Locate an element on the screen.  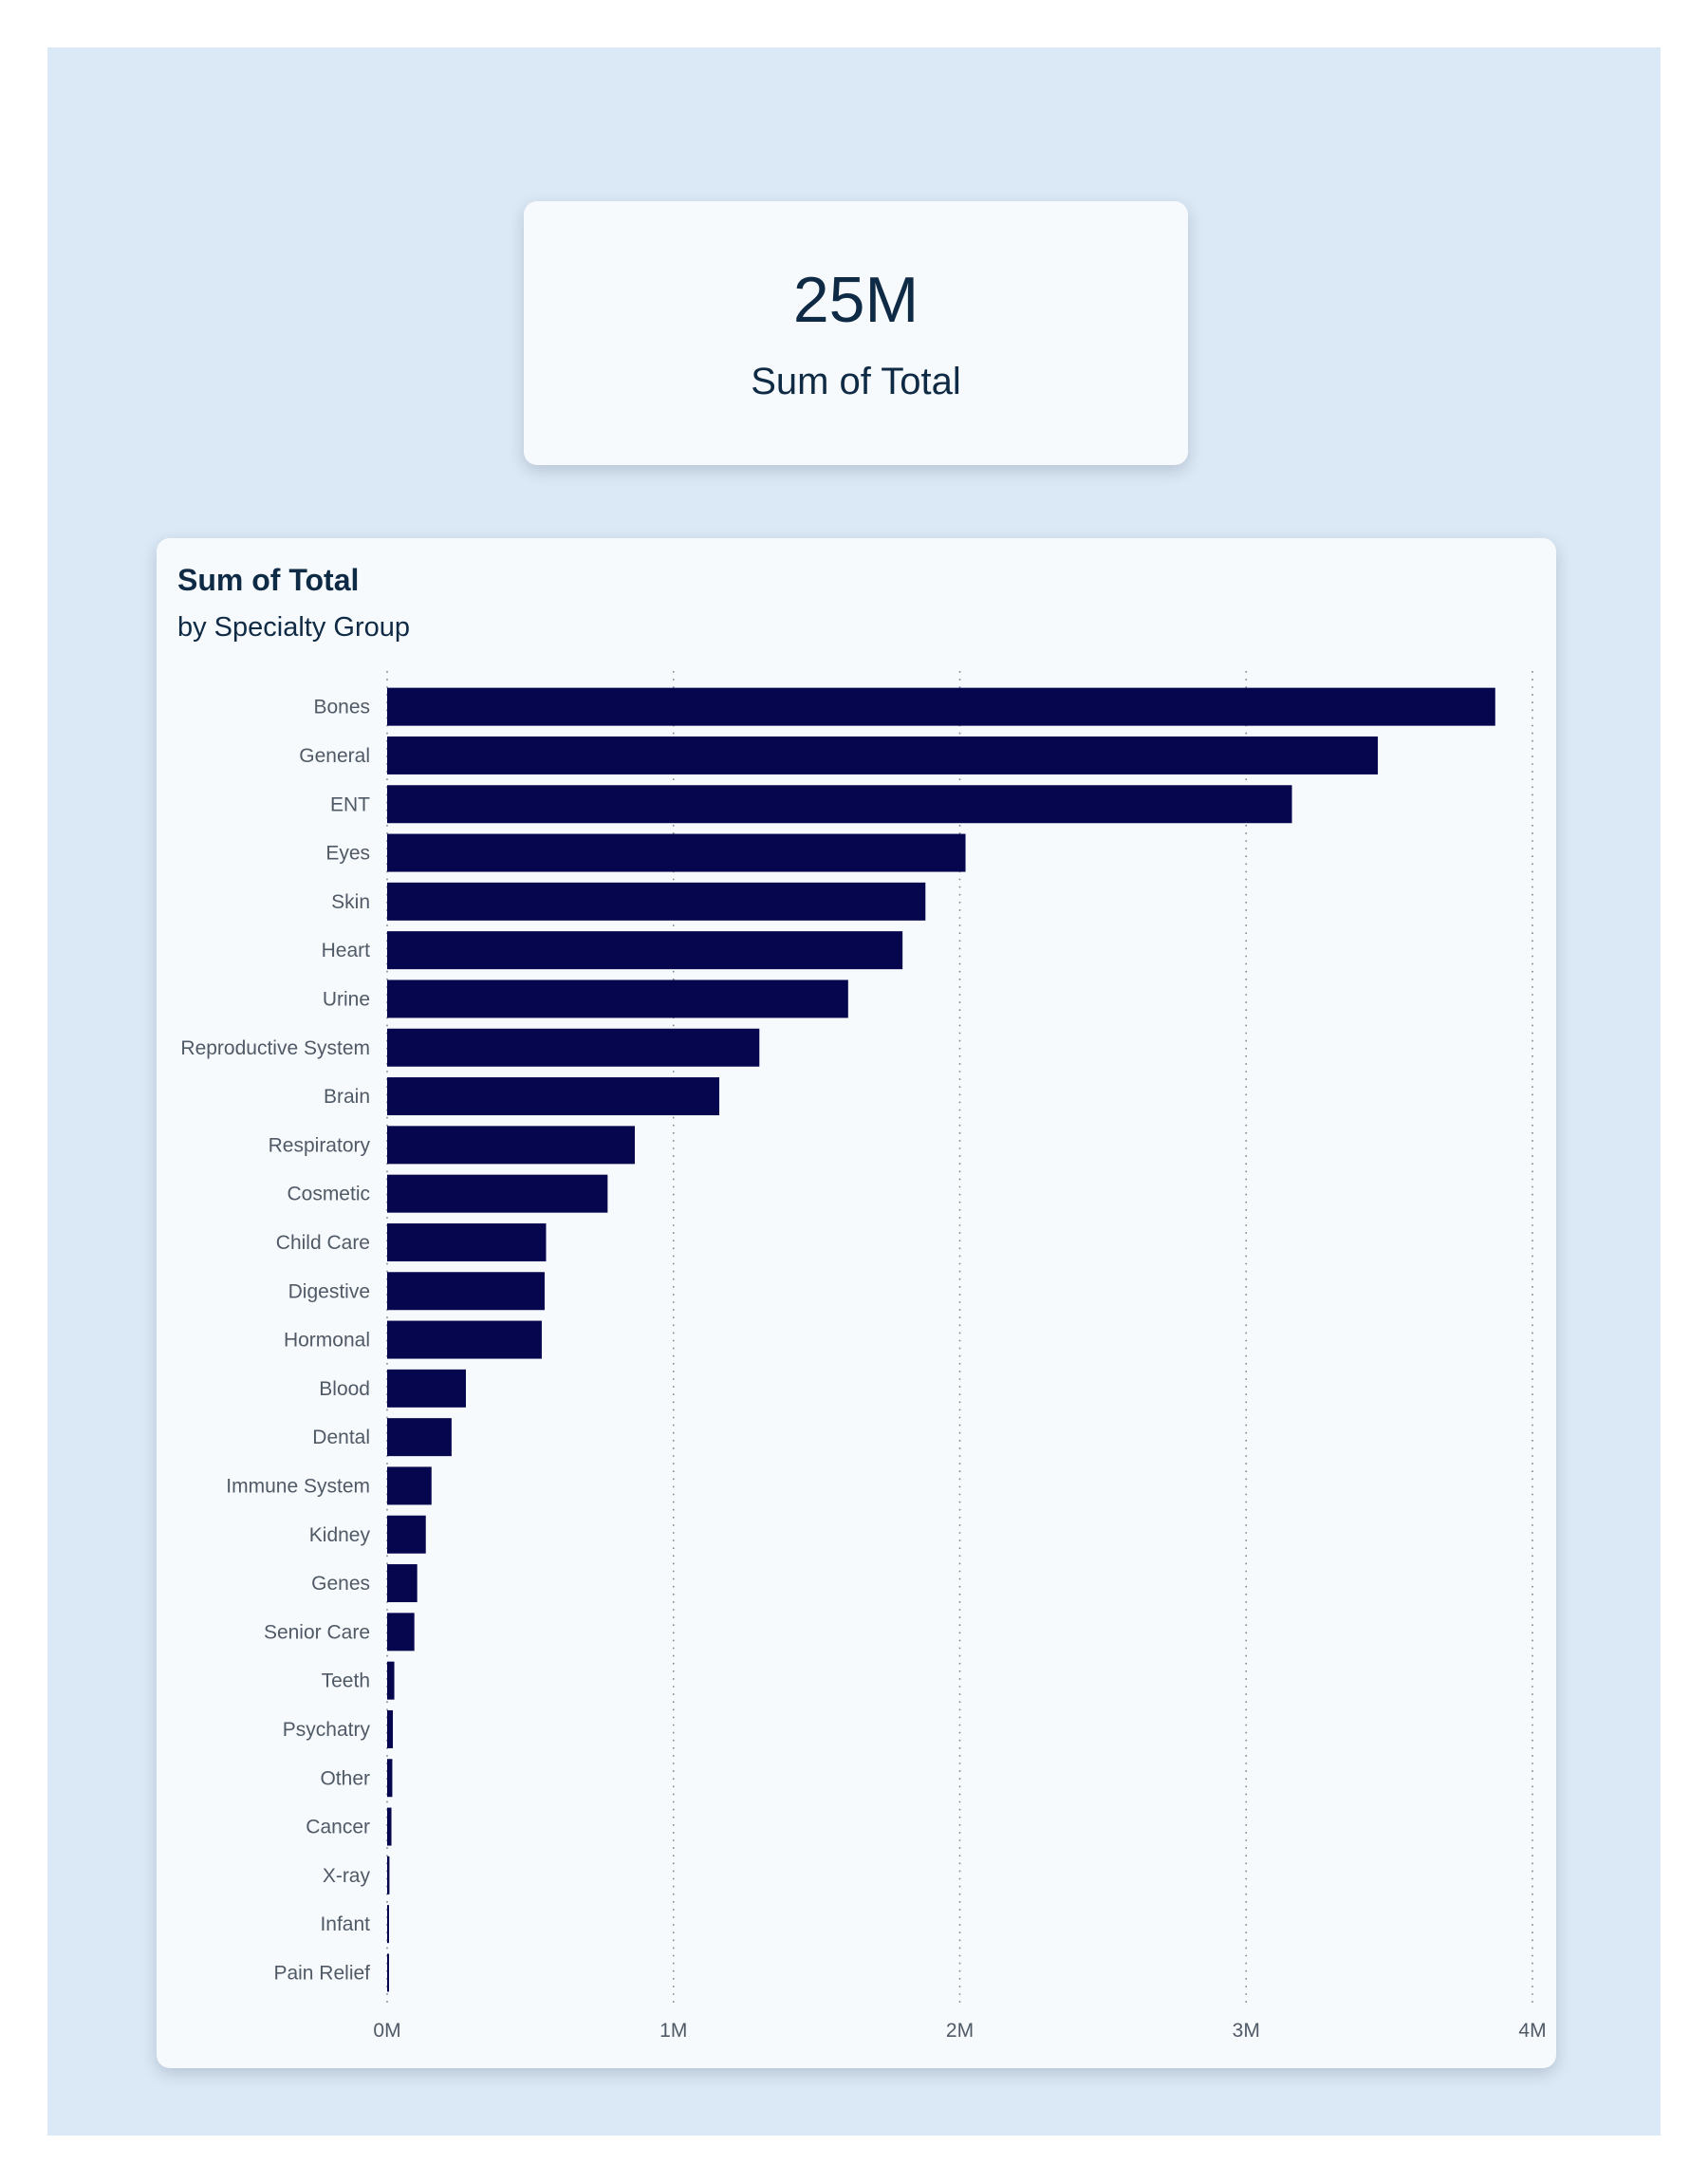
category-label: Hormonal is located at coordinates (327, 1341).